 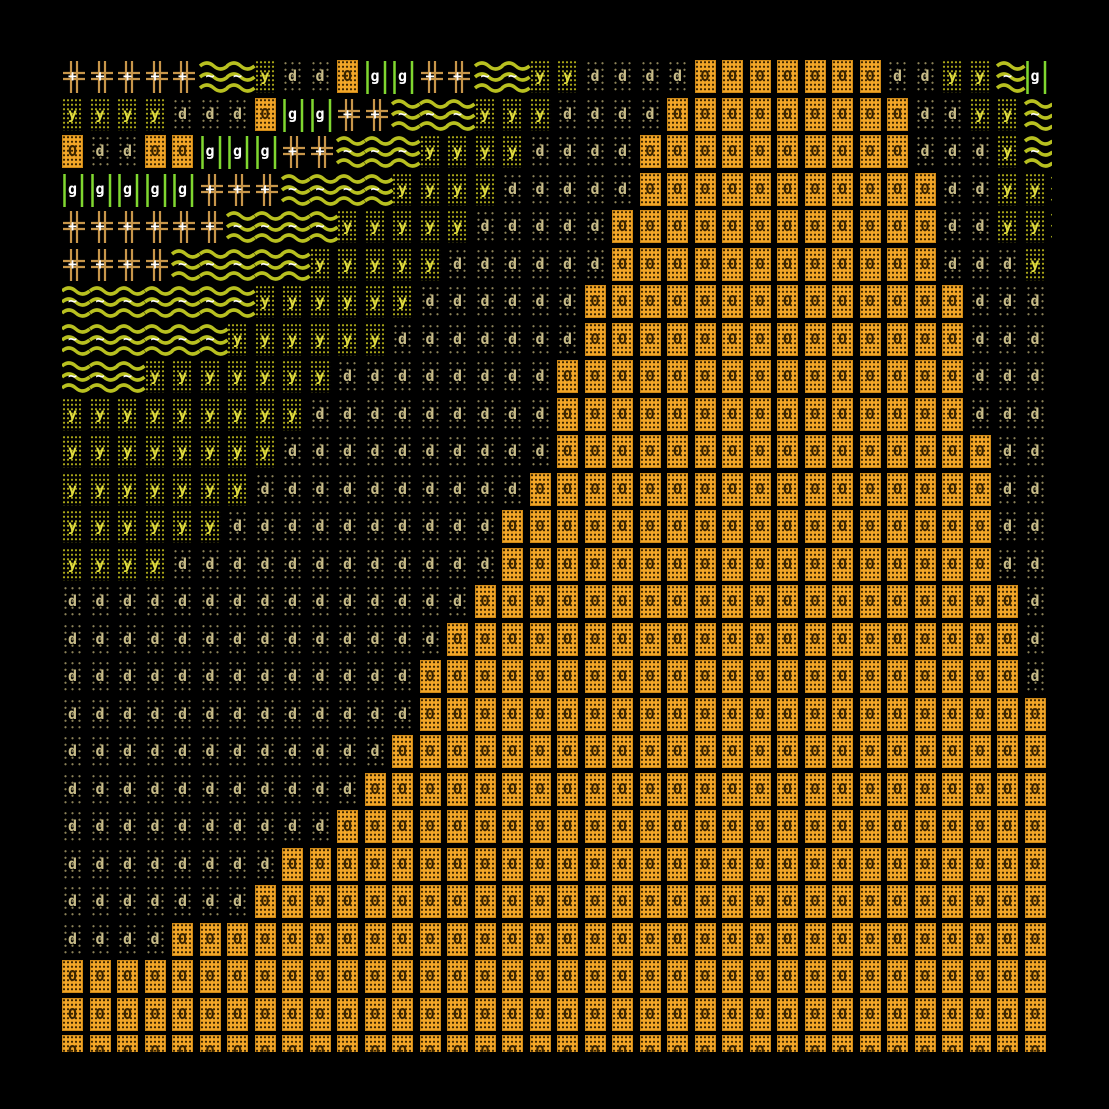 What do you see at coordinates (100, 190) in the screenshot?
I see `green-bars-icon` at bounding box center [100, 190].